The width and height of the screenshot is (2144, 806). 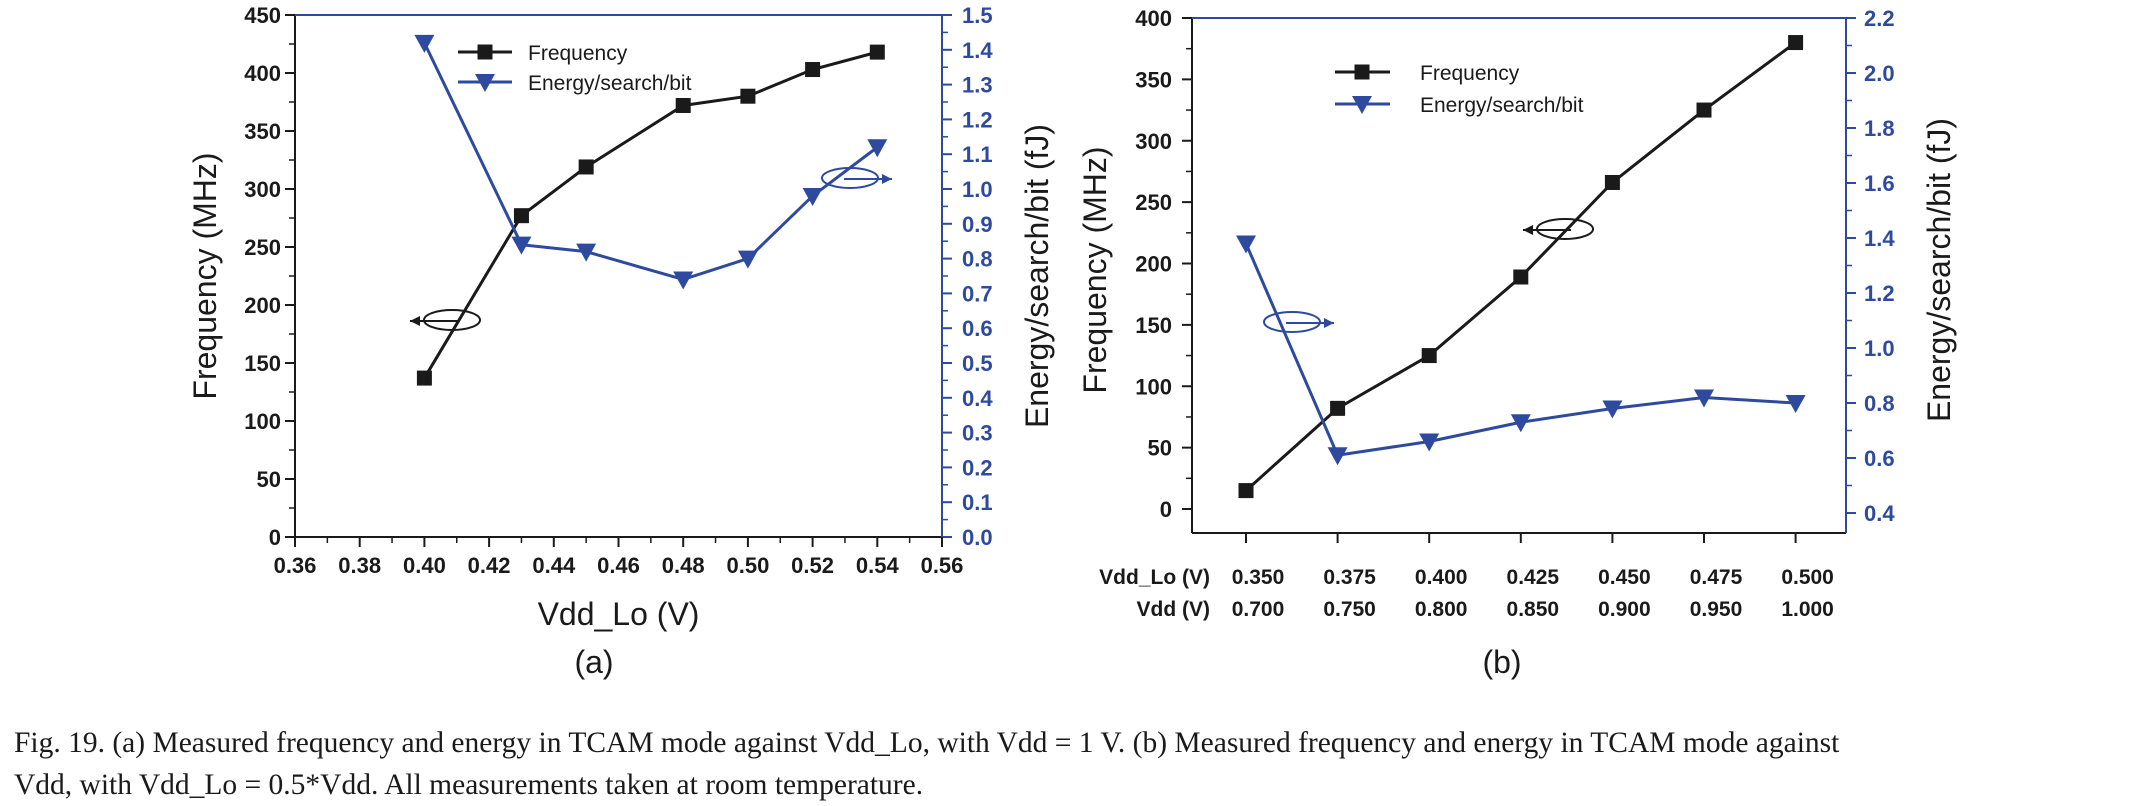 I want to click on b-x-tick-label-vddlo: 0.450, so click(x=1624, y=577).